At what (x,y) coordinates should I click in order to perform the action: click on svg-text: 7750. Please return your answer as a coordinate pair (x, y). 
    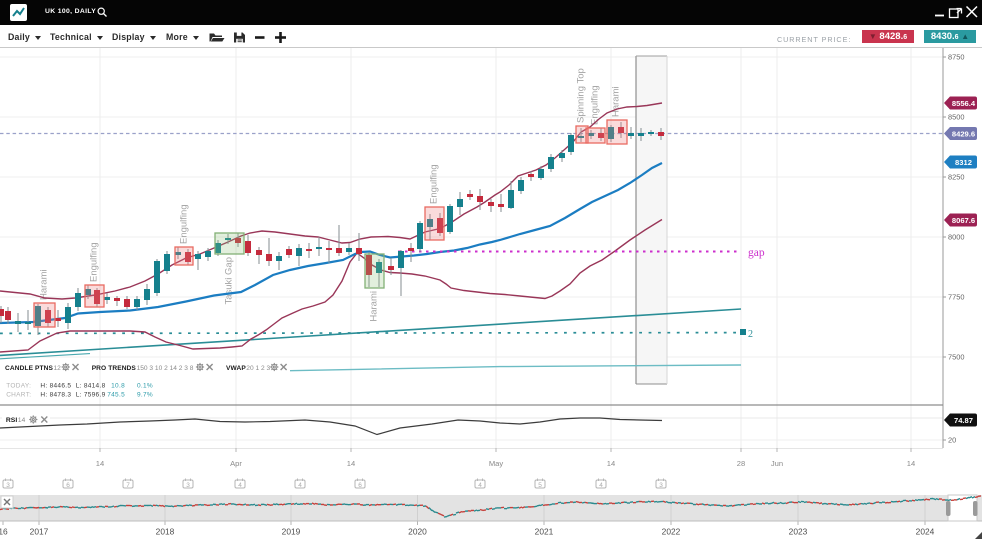
    Looking at the image, I should click on (956, 297).